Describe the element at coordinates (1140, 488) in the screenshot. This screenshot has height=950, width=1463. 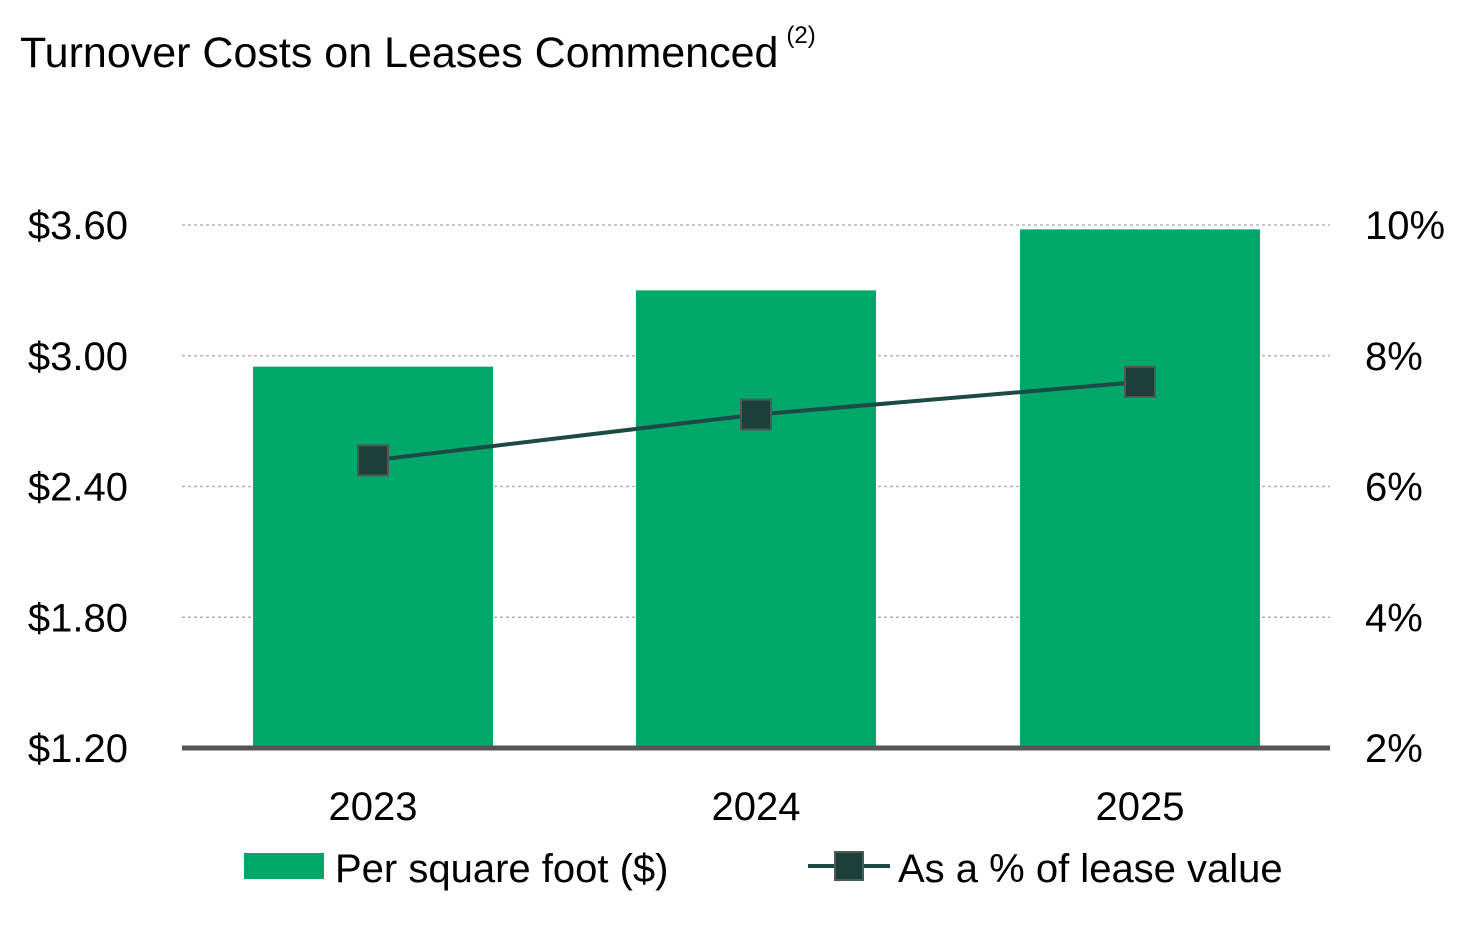
I see `bar-2025` at that location.